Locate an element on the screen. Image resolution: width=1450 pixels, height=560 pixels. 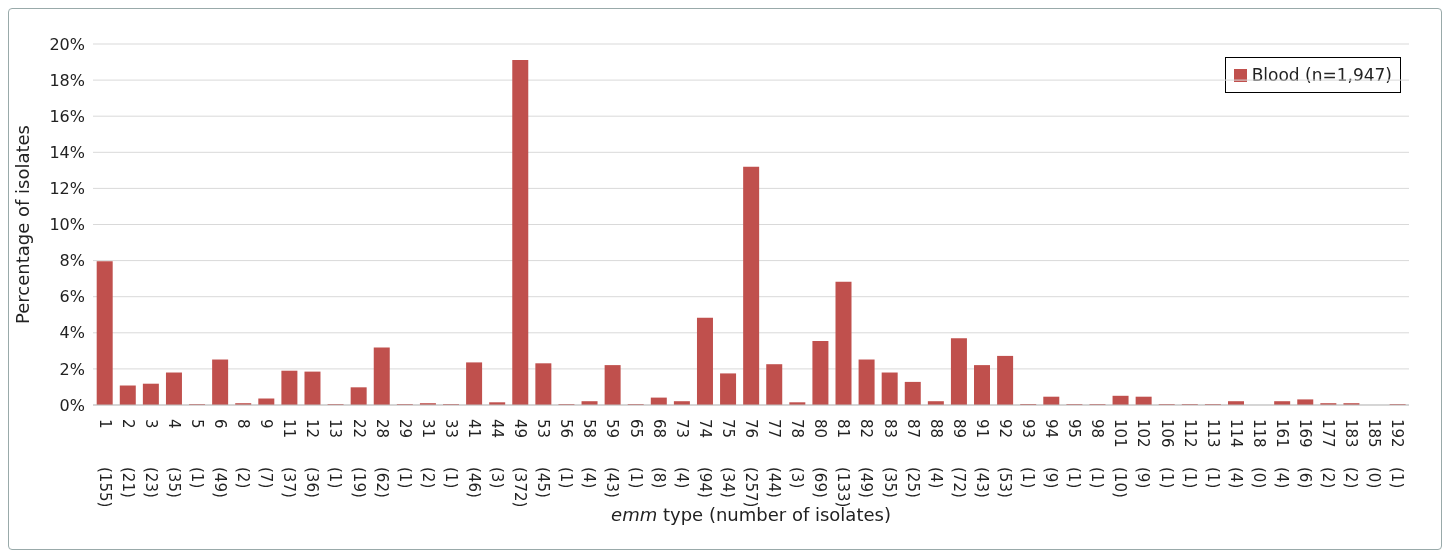
category-label: 13 (1) is located at coordinates (335, 454).